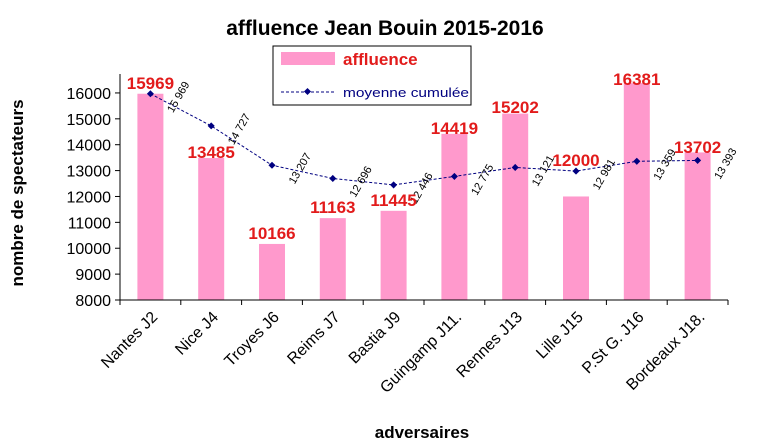 This screenshot has height=447, width=764. Describe the element at coordinates (129, 340) in the screenshot. I see `x-tick-label-1: Nantes J2` at that location.